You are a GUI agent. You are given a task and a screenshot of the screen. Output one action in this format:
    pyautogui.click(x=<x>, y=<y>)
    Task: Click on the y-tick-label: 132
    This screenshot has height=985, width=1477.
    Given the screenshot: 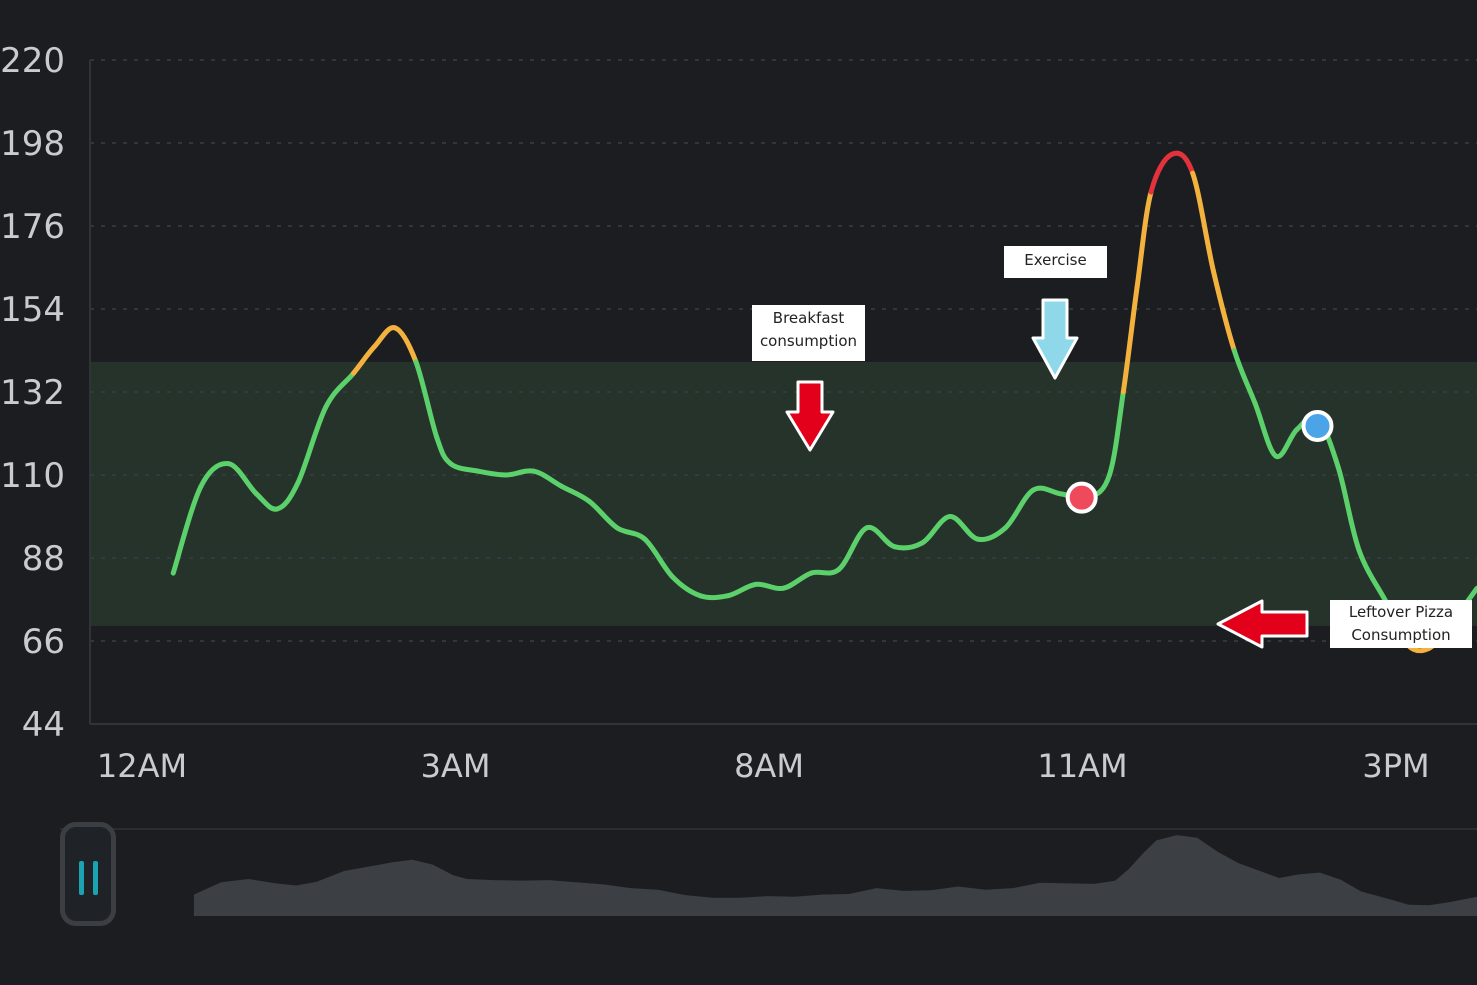 What is the action you would take?
    pyautogui.click(x=32, y=393)
    